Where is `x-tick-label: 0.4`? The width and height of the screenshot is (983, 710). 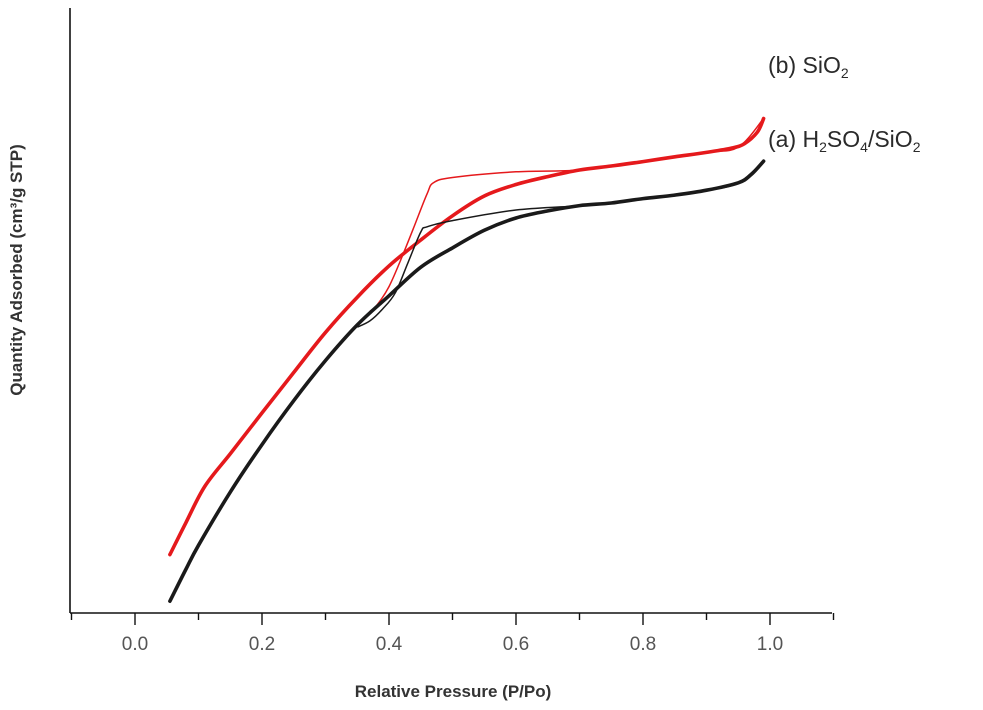 x-tick-label: 0.4 is located at coordinates (389, 644).